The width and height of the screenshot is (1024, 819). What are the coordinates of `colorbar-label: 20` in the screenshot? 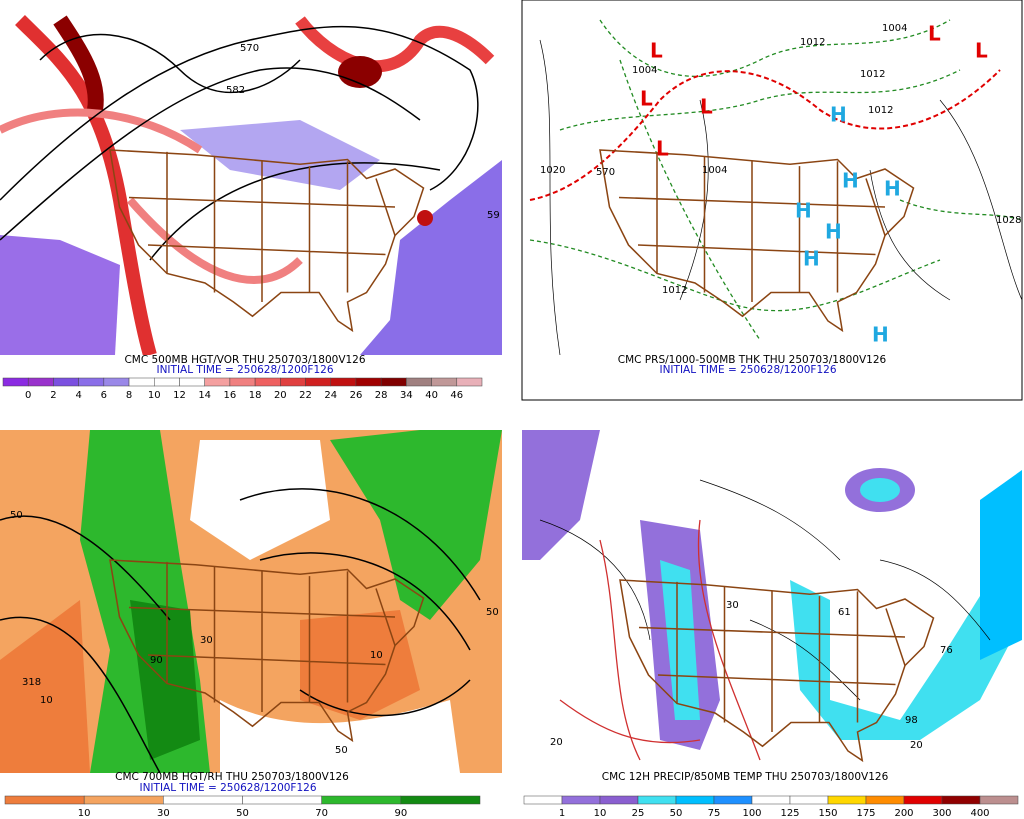 It's located at (280, 395).